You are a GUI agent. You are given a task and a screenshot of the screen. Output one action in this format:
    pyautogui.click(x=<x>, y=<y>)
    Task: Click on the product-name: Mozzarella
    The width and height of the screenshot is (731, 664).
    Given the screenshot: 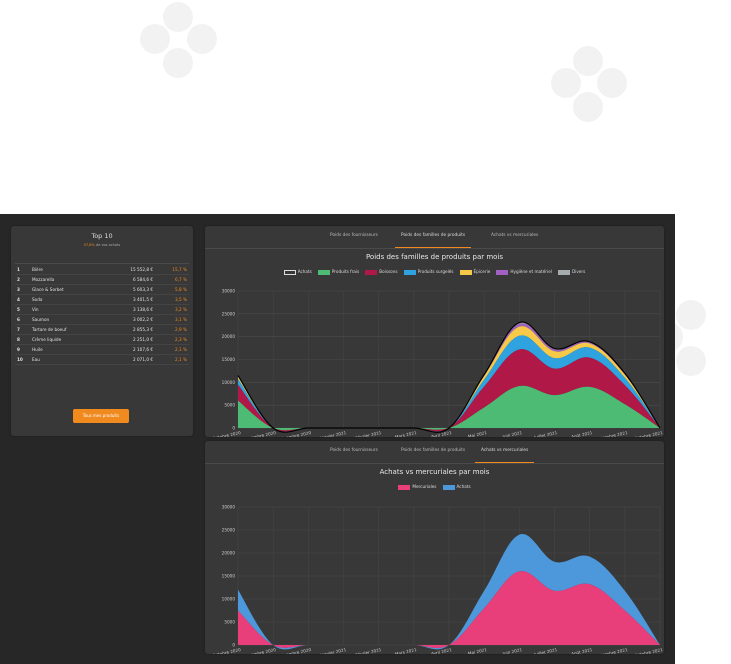 What is the action you would take?
    pyautogui.click(x=43, y=279)
    